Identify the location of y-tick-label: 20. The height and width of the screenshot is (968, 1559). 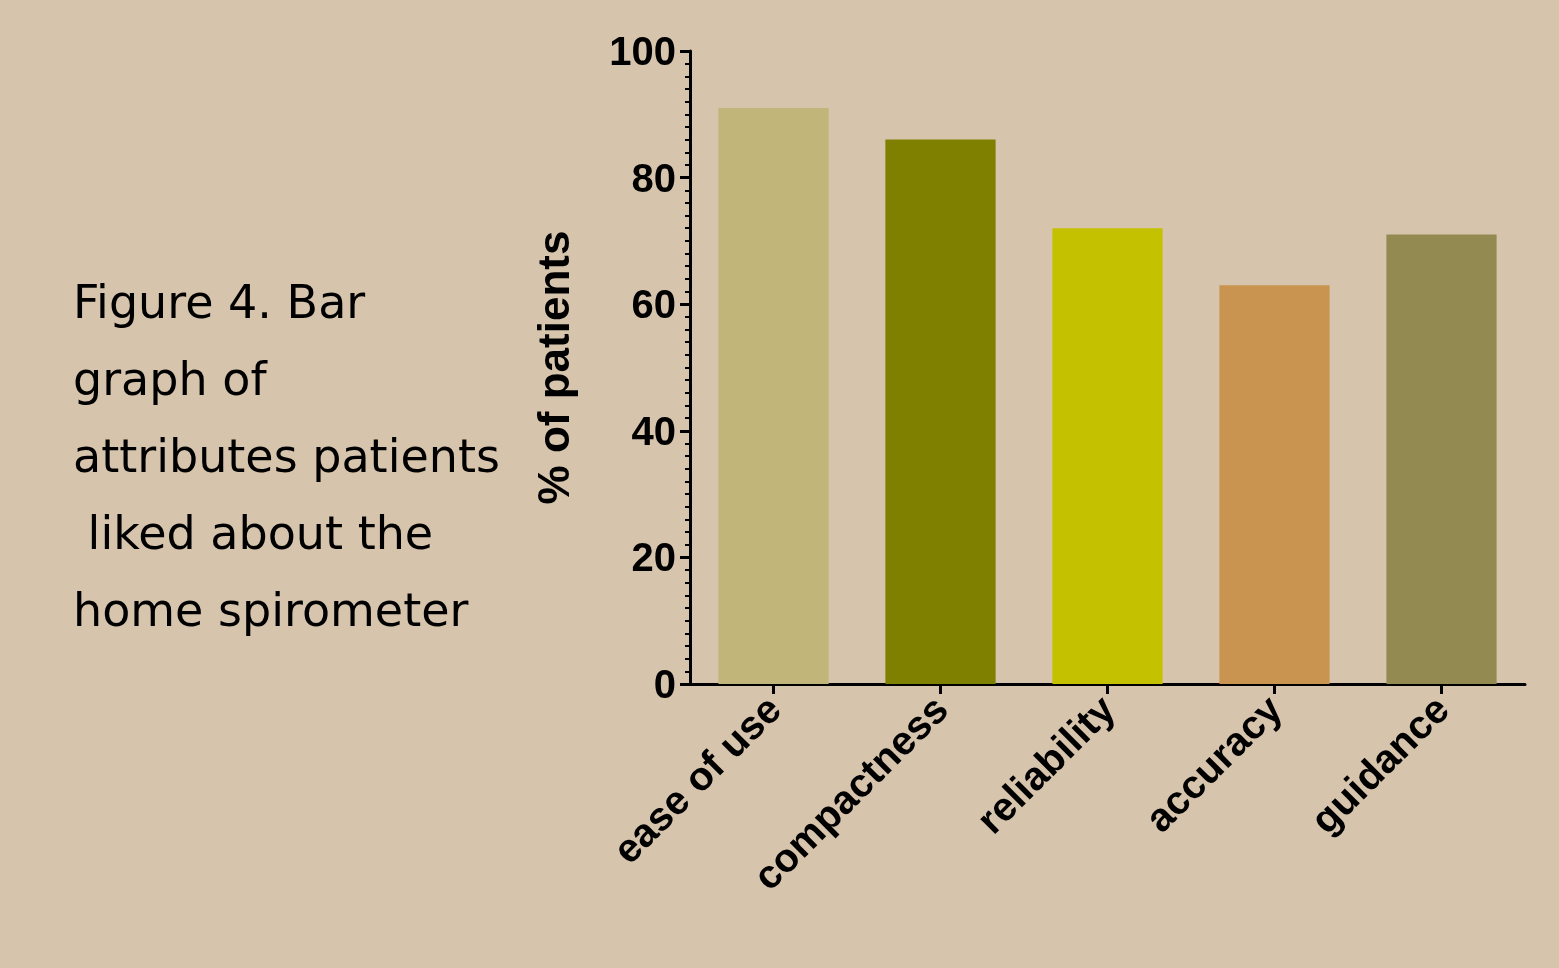
(653, 557).